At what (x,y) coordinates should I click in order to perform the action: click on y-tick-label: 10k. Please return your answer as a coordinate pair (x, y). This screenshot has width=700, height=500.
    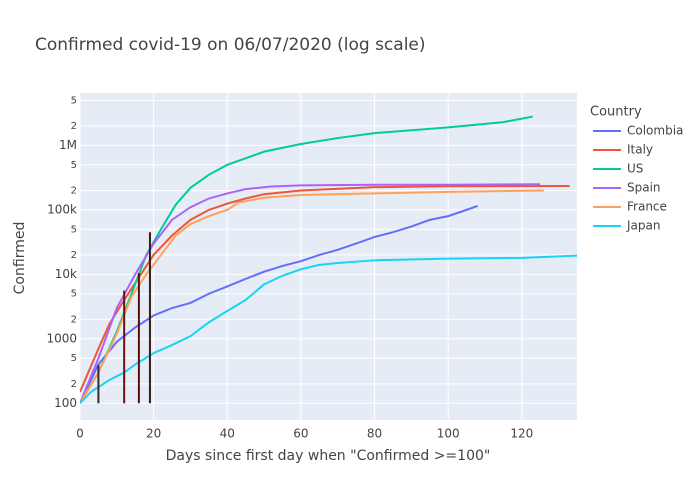
    Looking at the image, I should click on (66, 274).